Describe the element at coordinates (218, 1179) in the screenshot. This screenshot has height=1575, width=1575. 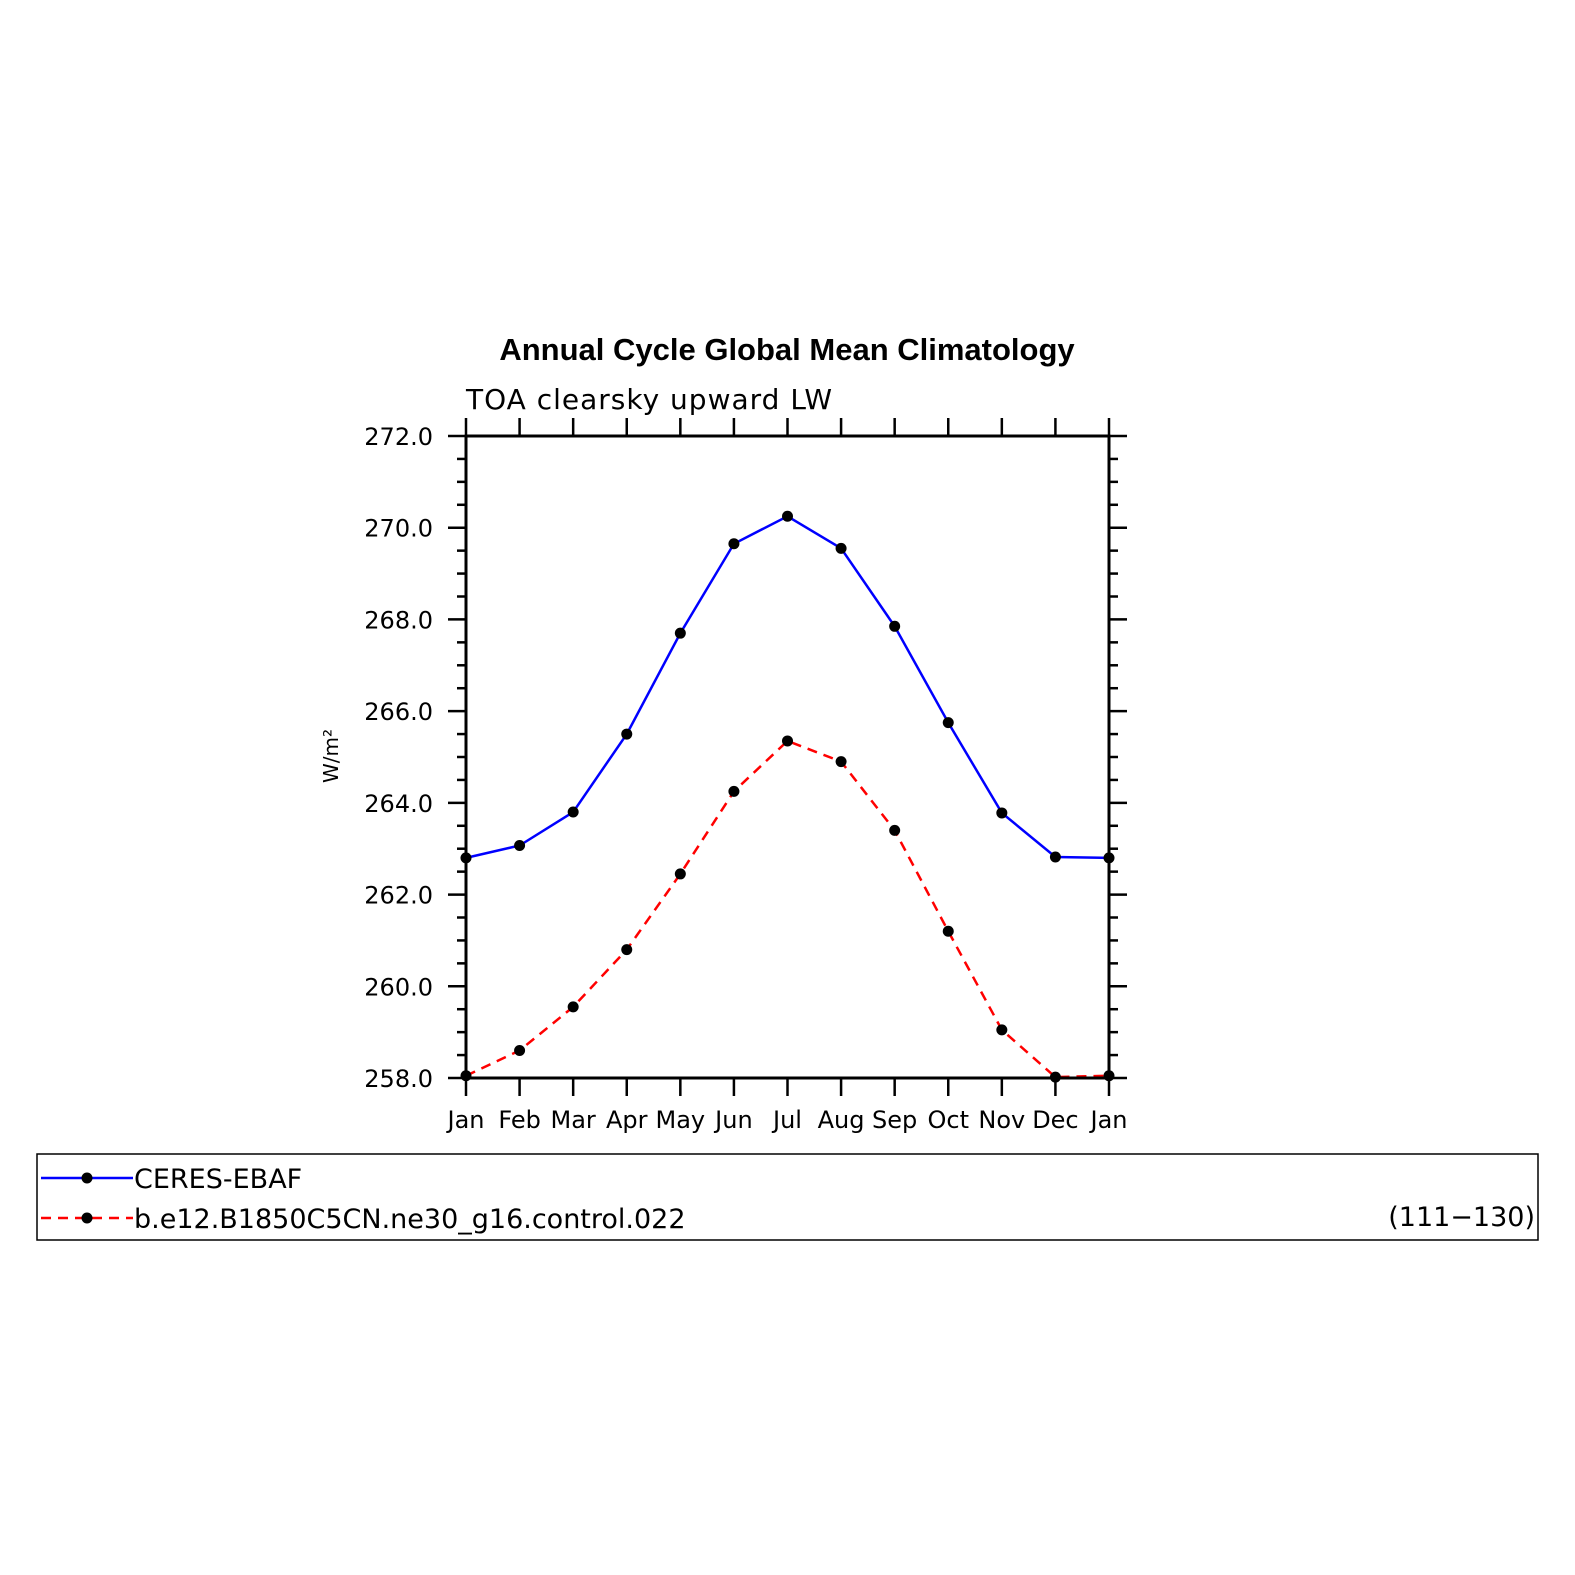
I see `legend-label: CERES-EBAF` at that location.